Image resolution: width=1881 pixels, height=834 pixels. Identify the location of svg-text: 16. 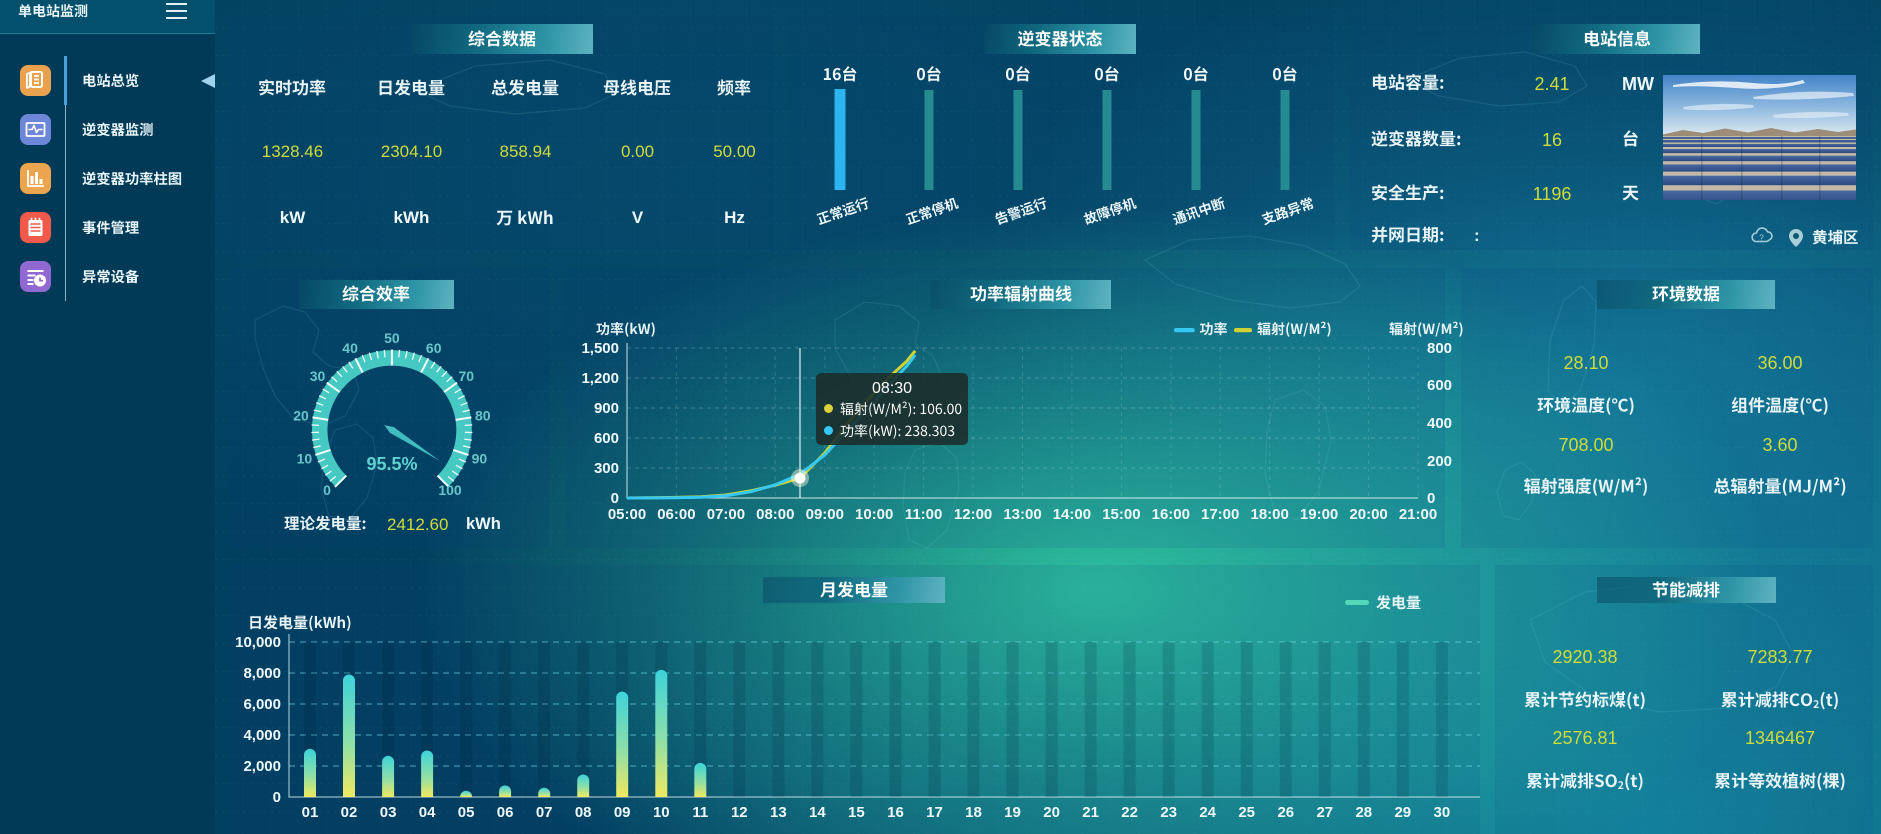
(895, 812).